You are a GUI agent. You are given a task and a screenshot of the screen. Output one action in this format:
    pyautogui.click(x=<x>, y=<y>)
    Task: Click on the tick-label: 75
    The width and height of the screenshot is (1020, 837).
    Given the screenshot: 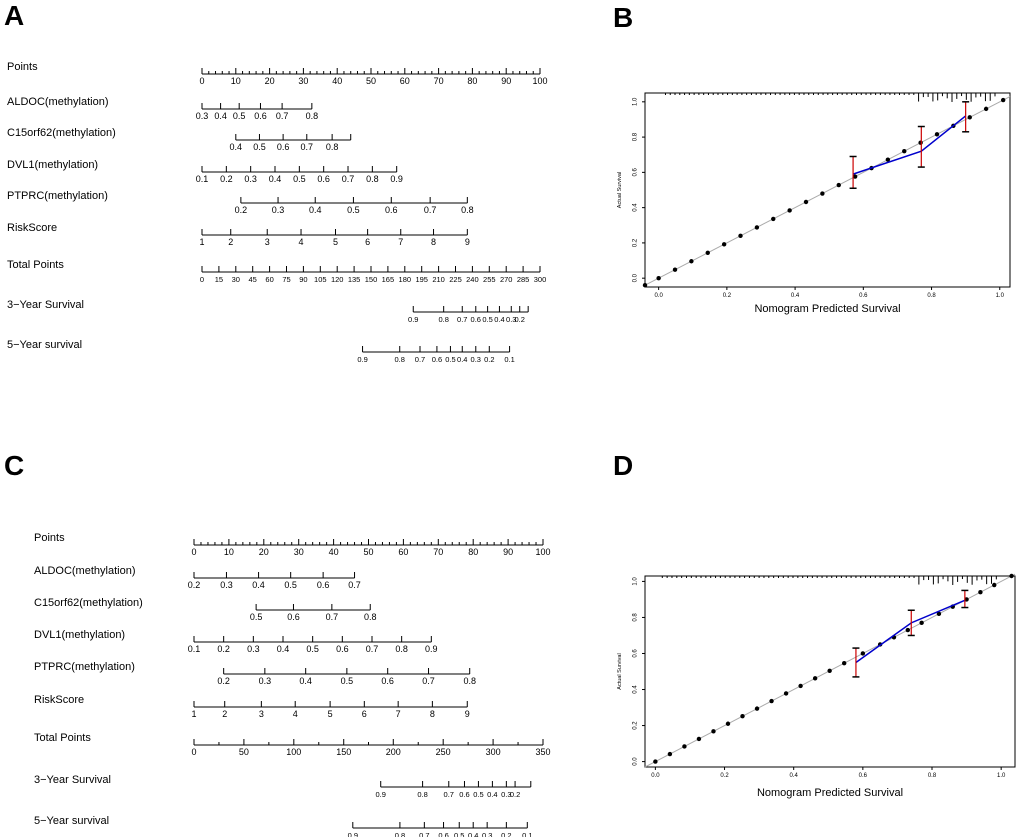 What is the action you would take?
    pyautogui.click(x=286, y=279)
    